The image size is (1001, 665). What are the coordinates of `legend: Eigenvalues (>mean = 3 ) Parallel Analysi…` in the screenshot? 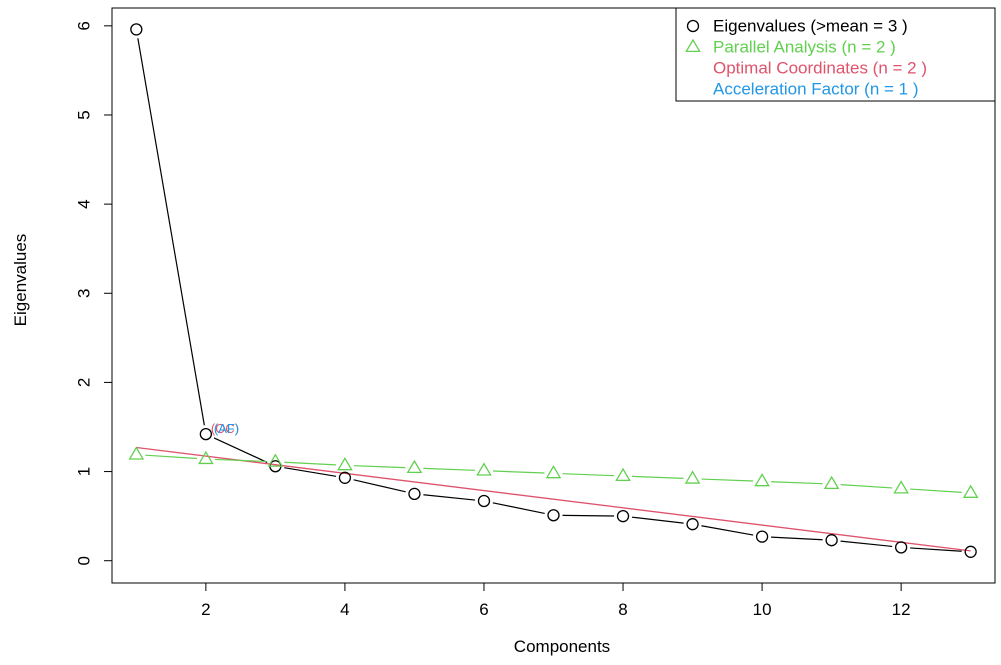 It's located at (835, 54).